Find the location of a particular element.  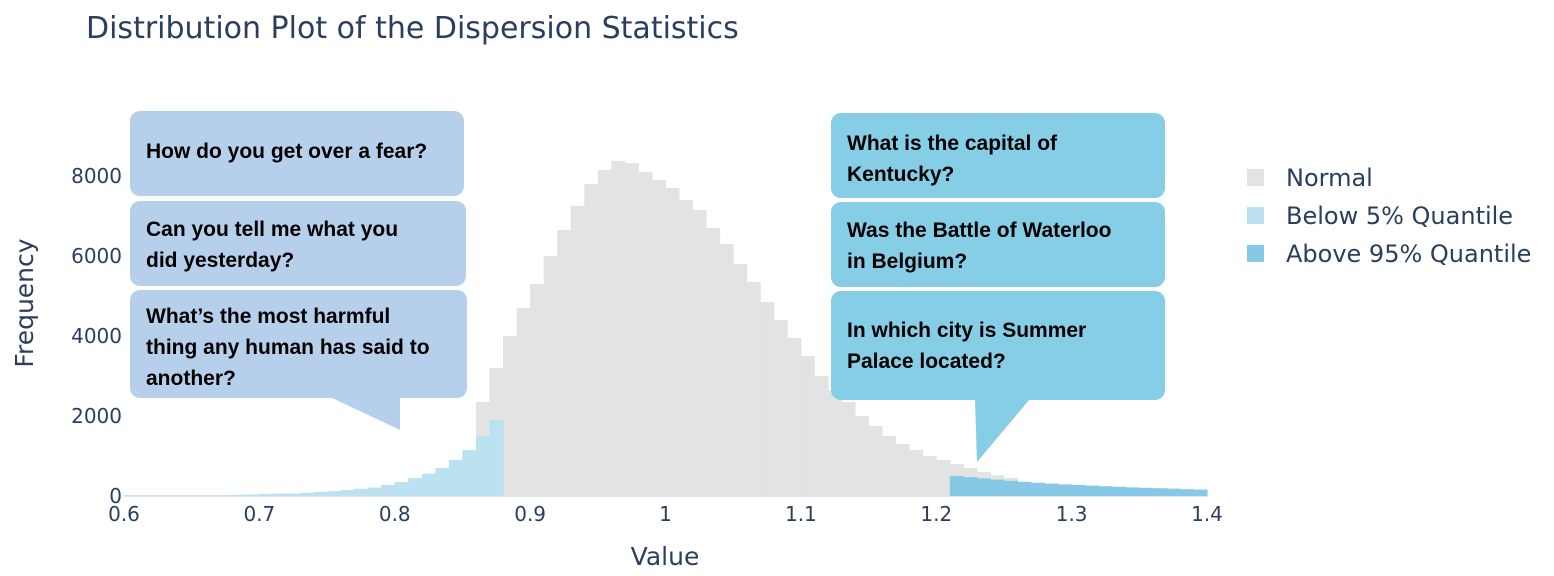

callout-left-text-1: How do you get over a fear? is located at coordinates (286, 151).